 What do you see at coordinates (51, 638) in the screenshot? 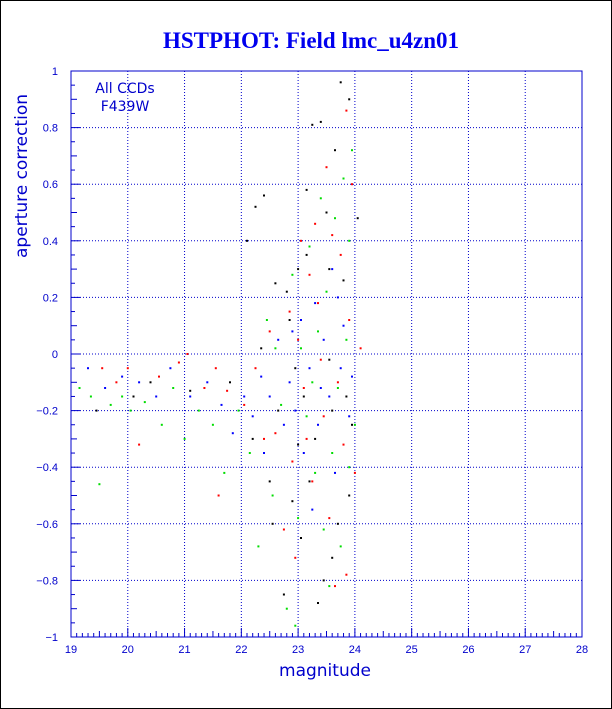
I see `y-tick-label: −1` at bounding box center [51, 638].